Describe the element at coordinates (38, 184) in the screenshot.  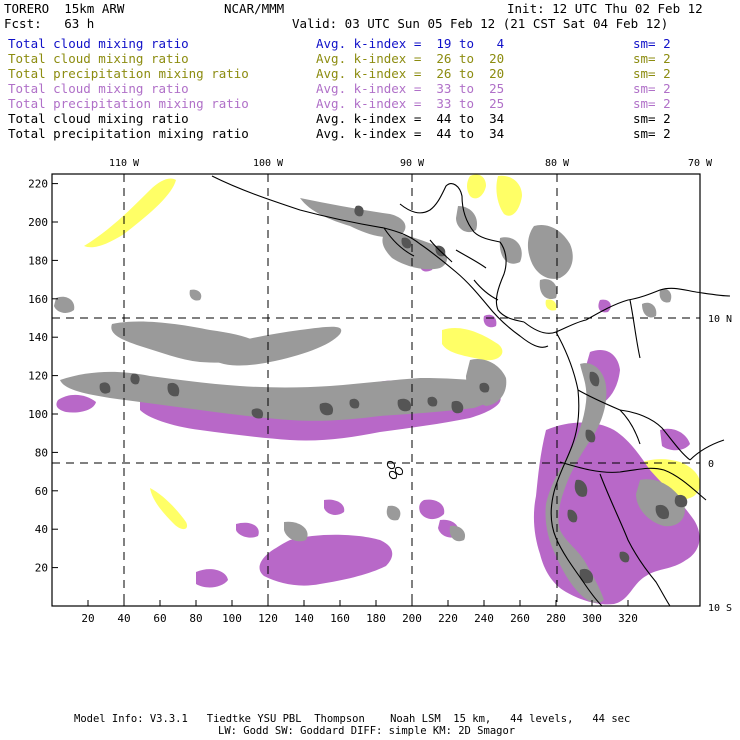
I see `y-tick-label: 220` at that location.